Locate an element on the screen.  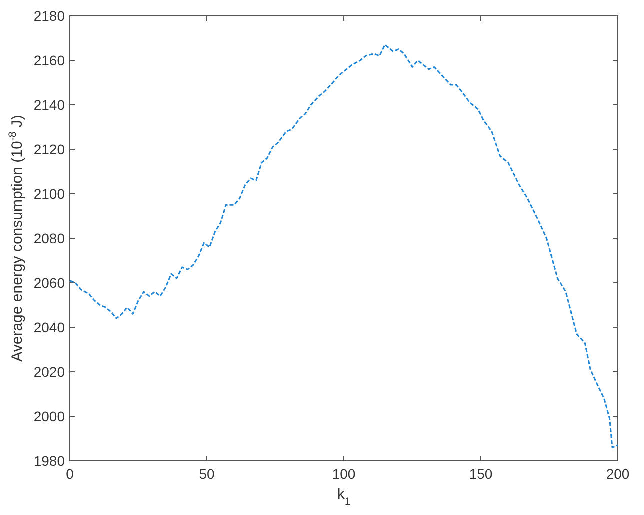
x-tick-label: 0 is located at coordinates (70, 474).